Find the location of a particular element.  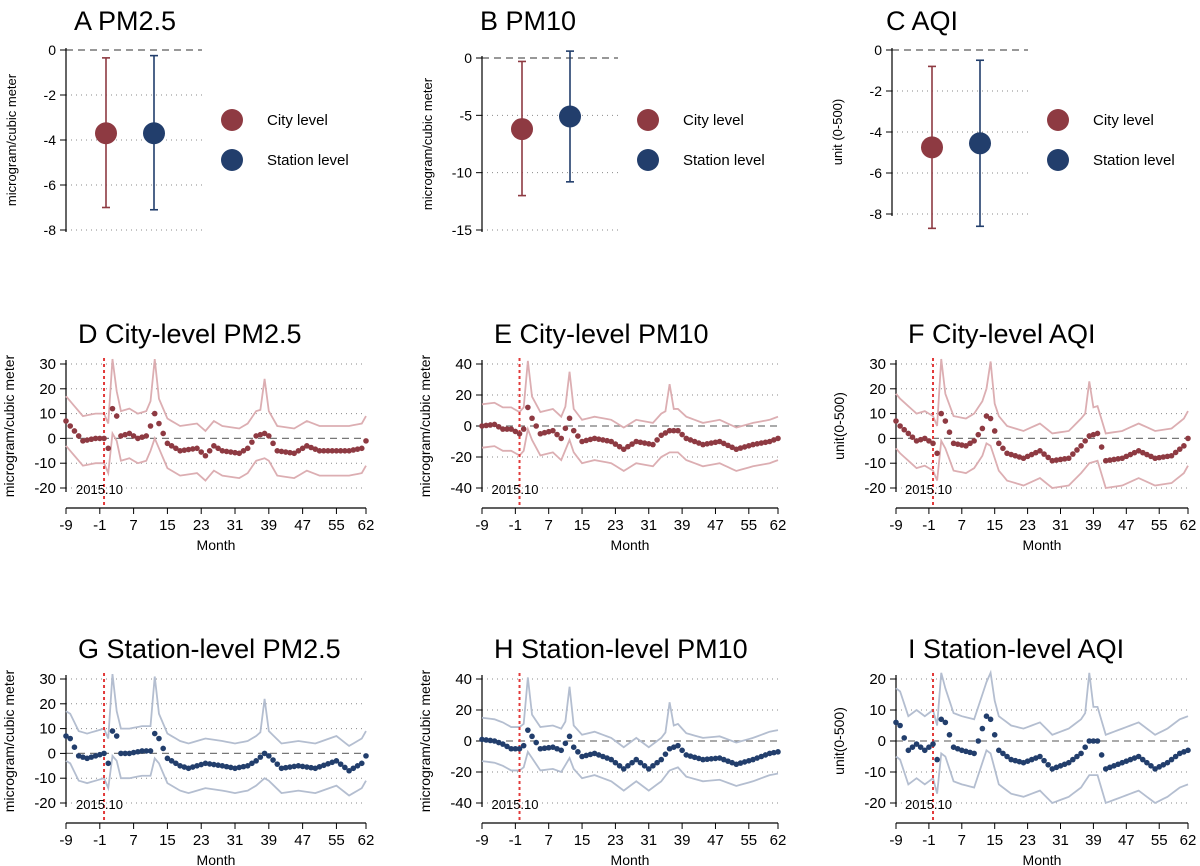

x-tick-label: 39 is located at coordinates (682, 840).